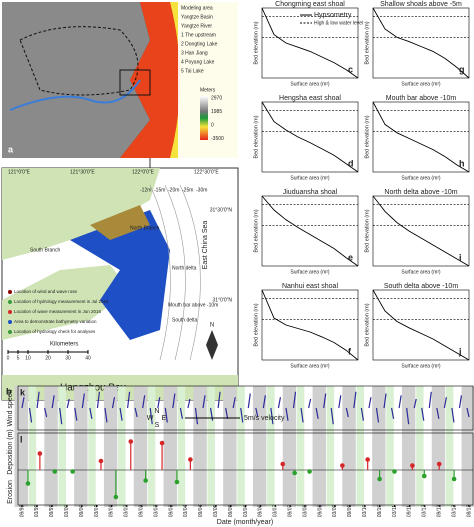  What do you see at coordinates (212, 326) in the screenshot?
I see `compass-label: N` at bounding box center [212, 326].